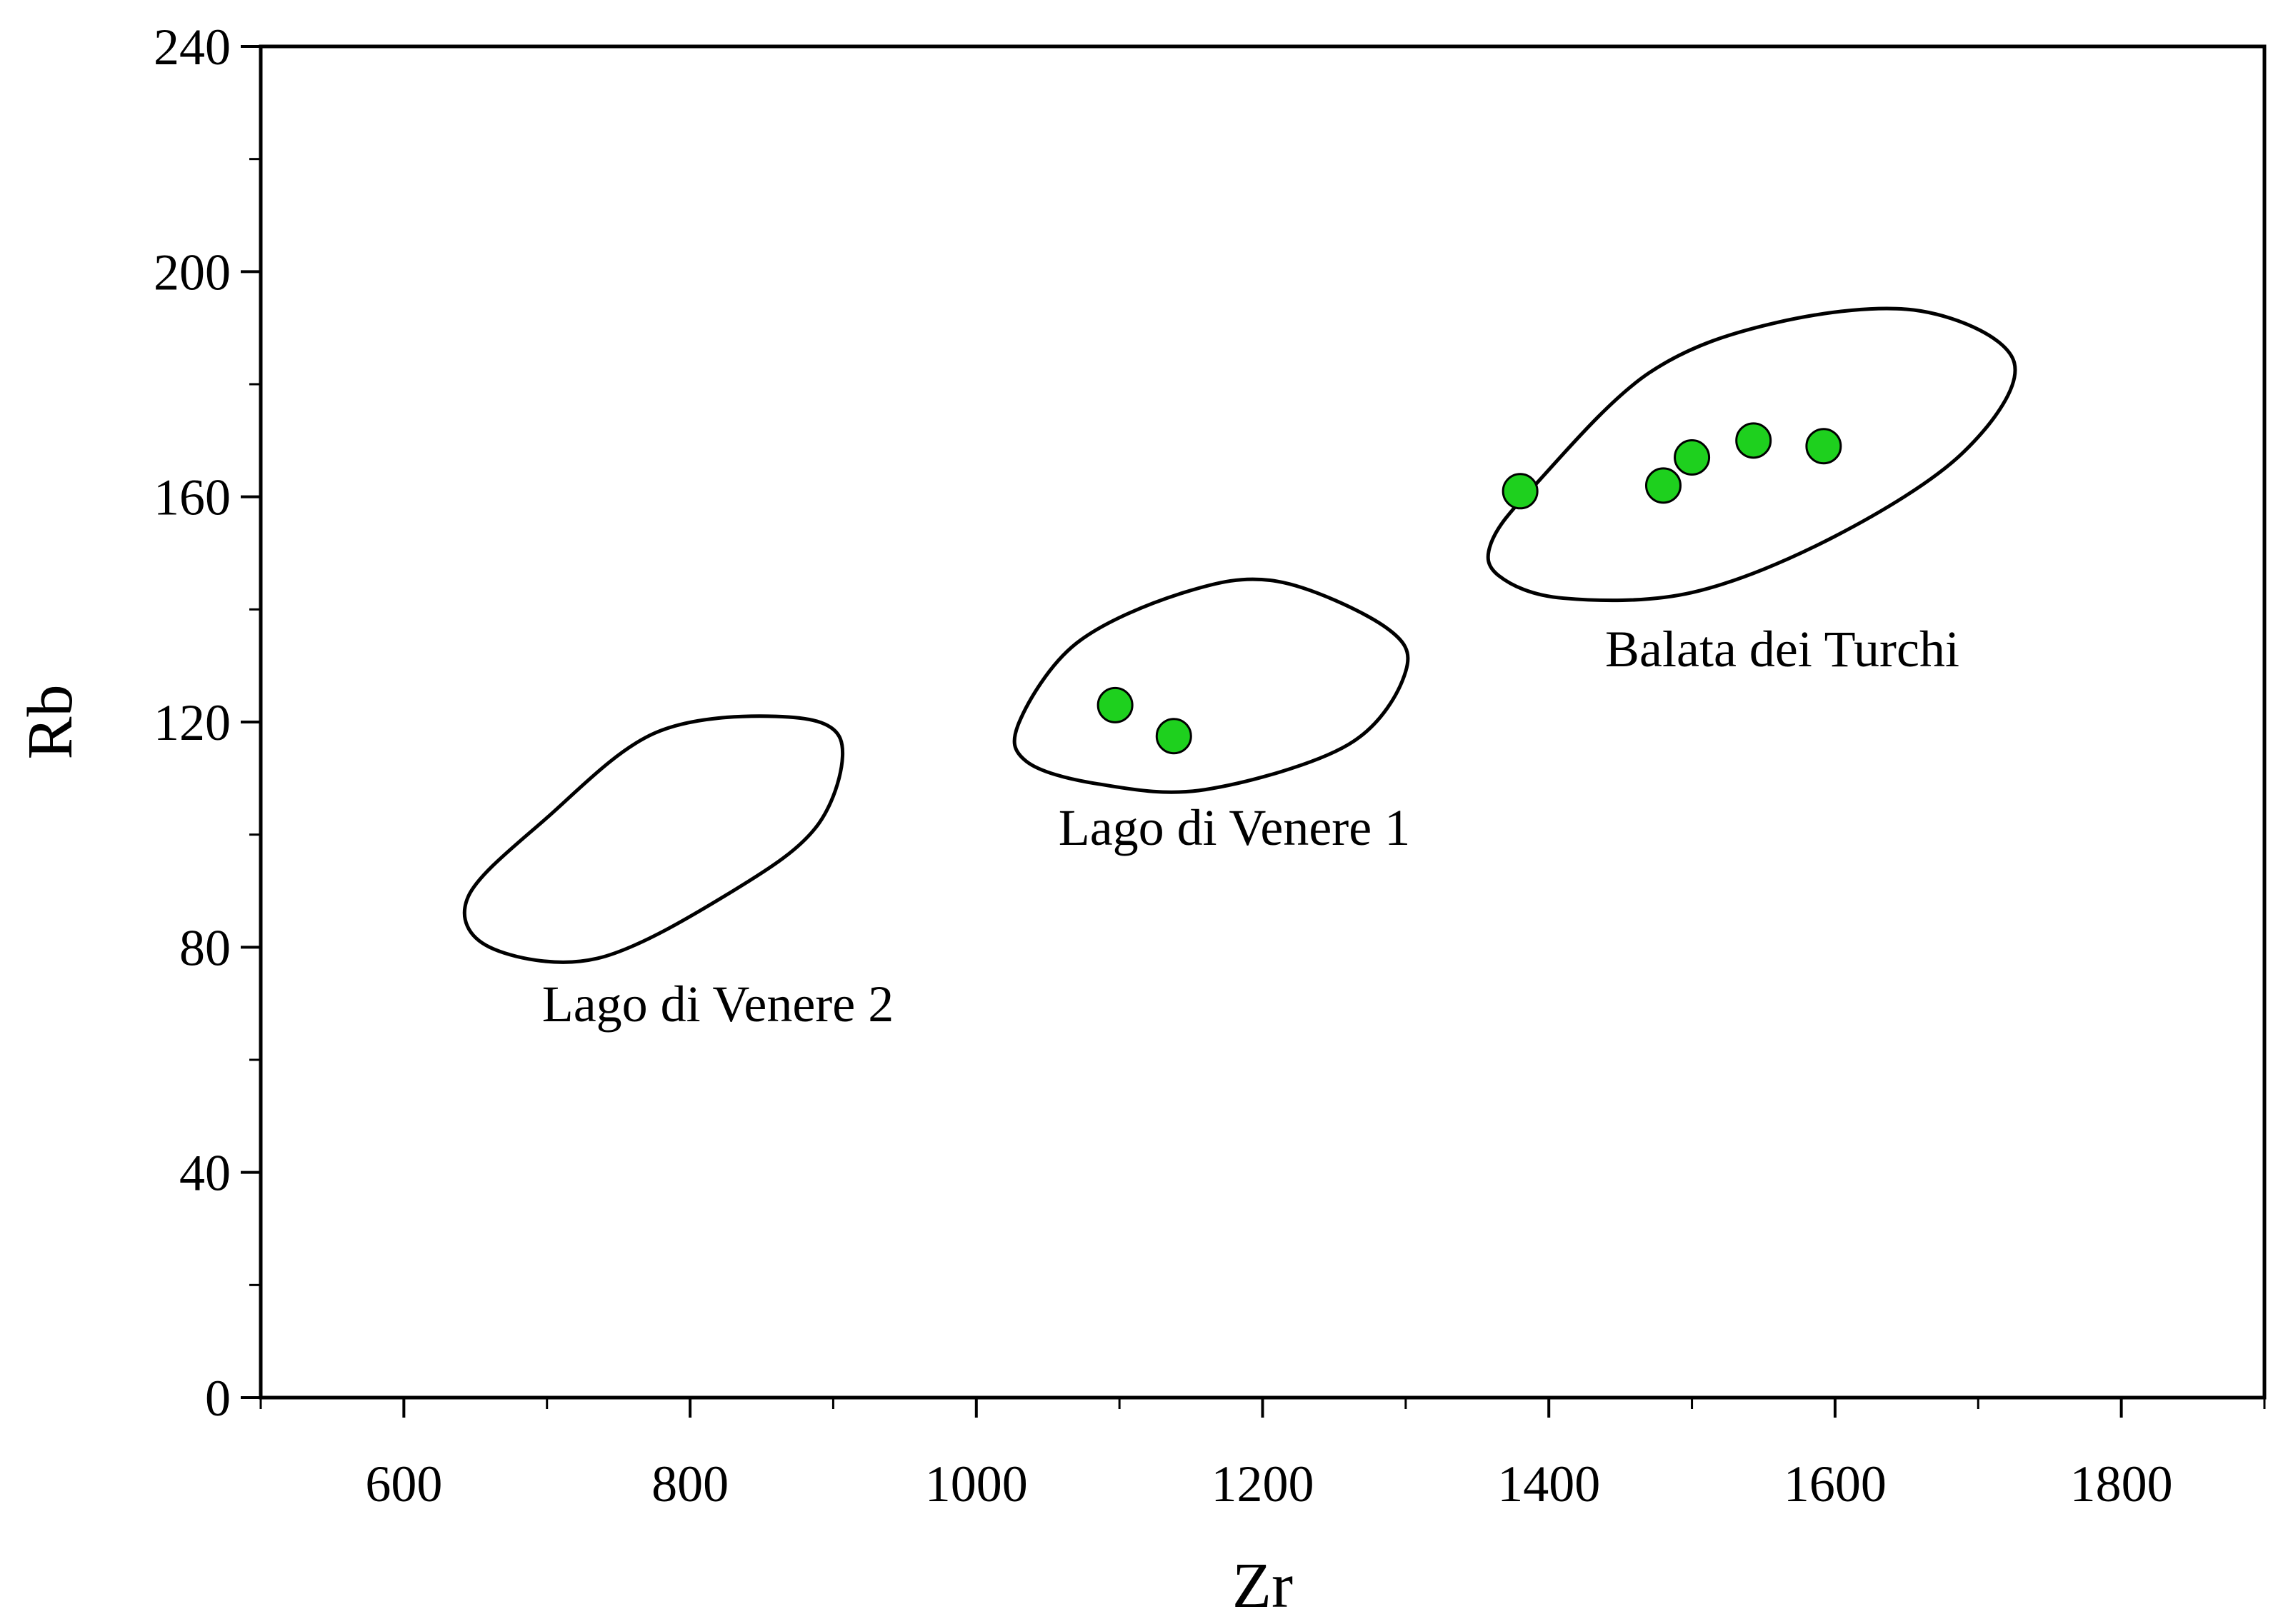  What do you see at coordinates (192, 47) in the screenshot?
I see `y-tick-label: 240` at bounding box center [192, 47].